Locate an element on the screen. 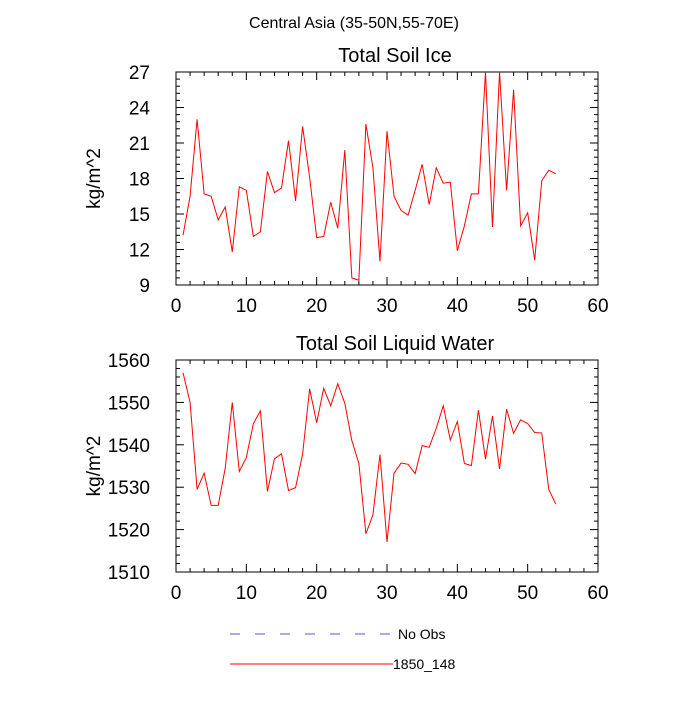  chart-title: Total Soil Ice is located at coordinates (394, 56).